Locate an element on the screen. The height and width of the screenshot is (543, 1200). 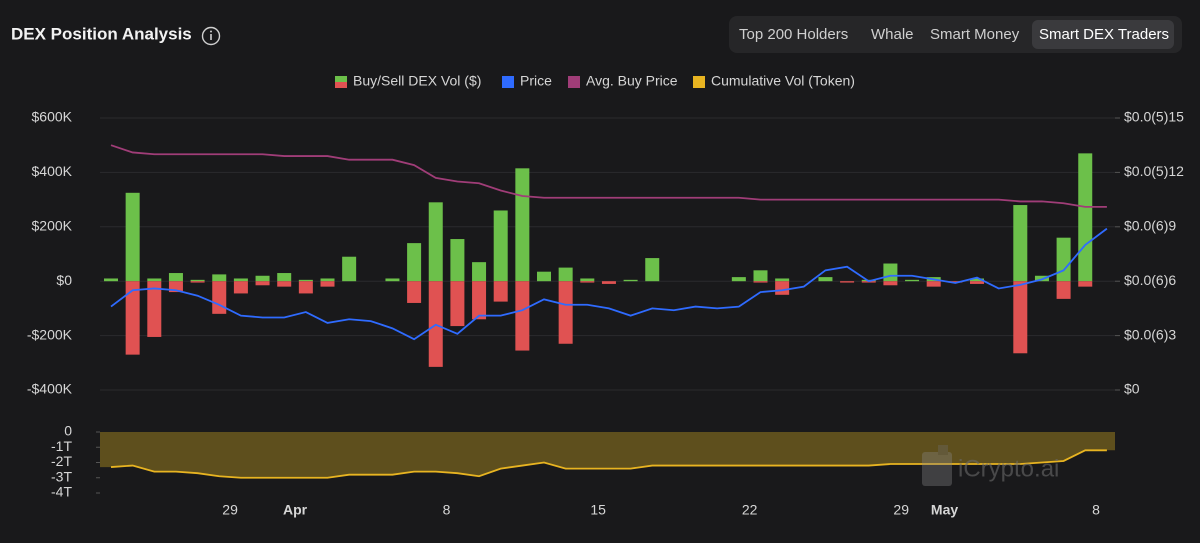
line is located at coordinates (608, 176).